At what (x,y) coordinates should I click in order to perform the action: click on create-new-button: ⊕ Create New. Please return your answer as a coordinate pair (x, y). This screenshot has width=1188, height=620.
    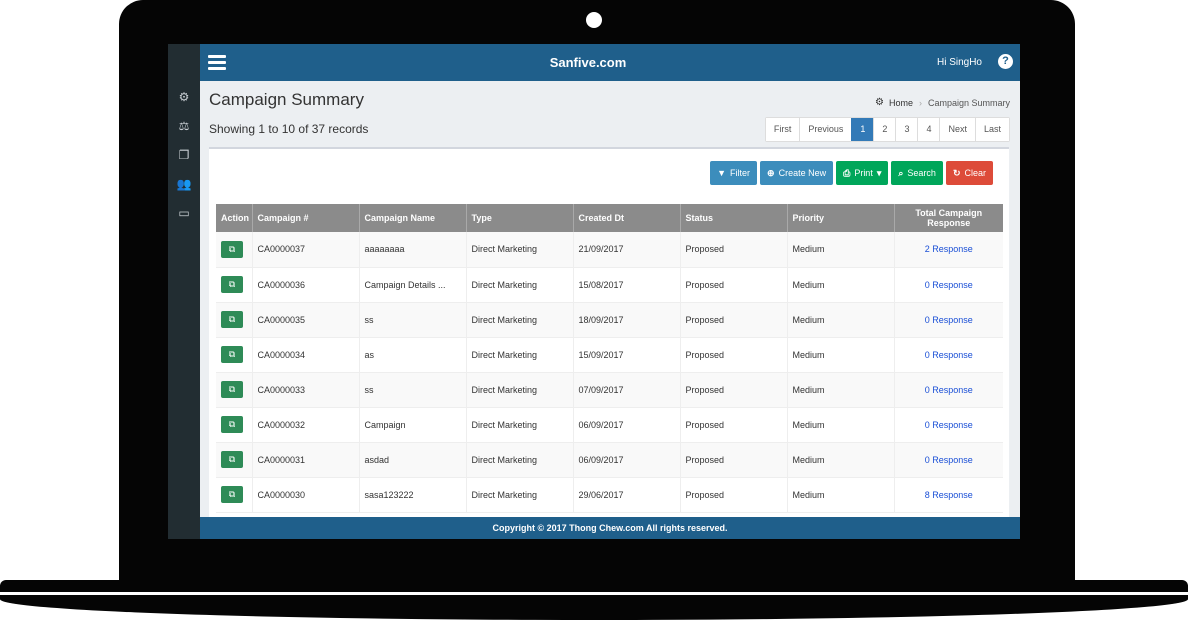
    Looking at the image, I should click on (797, 173).